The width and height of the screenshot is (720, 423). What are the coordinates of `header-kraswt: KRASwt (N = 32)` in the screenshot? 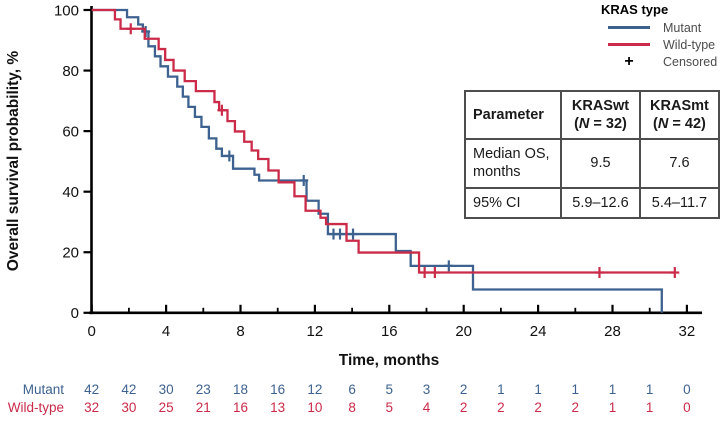 It's located at (600, 115).